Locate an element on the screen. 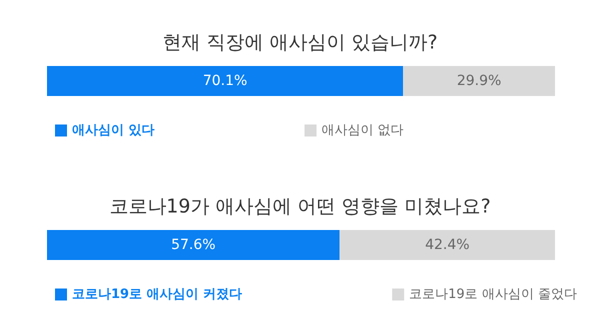 This screenshot has height=329, width=600. chart-title: 코로나19가 애사심에 어떤 영향을 미쳤나요? is located at coordinates (300, 207).